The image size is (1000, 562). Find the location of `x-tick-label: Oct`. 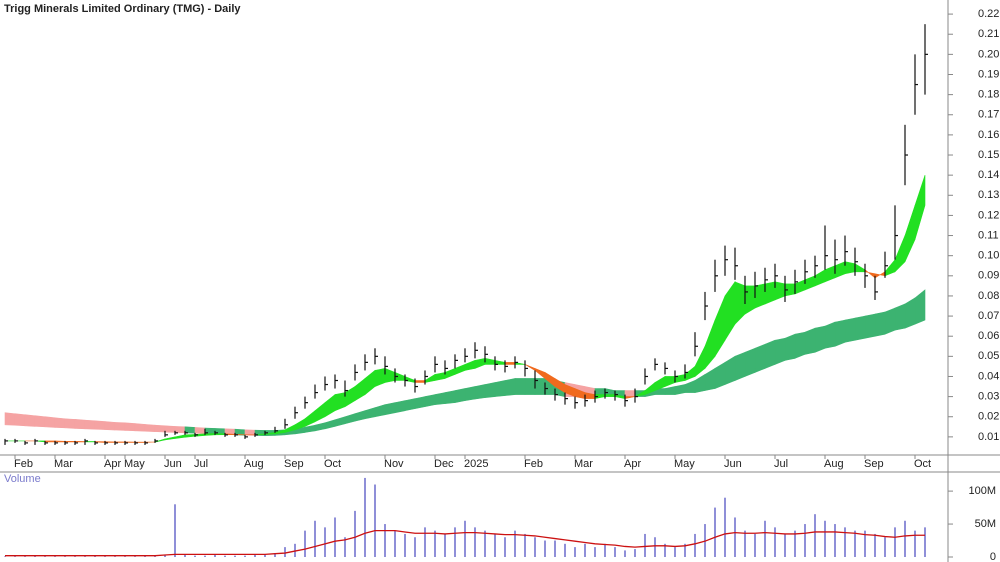

x-tick-label: Oct is located at coordinates (922, 464).